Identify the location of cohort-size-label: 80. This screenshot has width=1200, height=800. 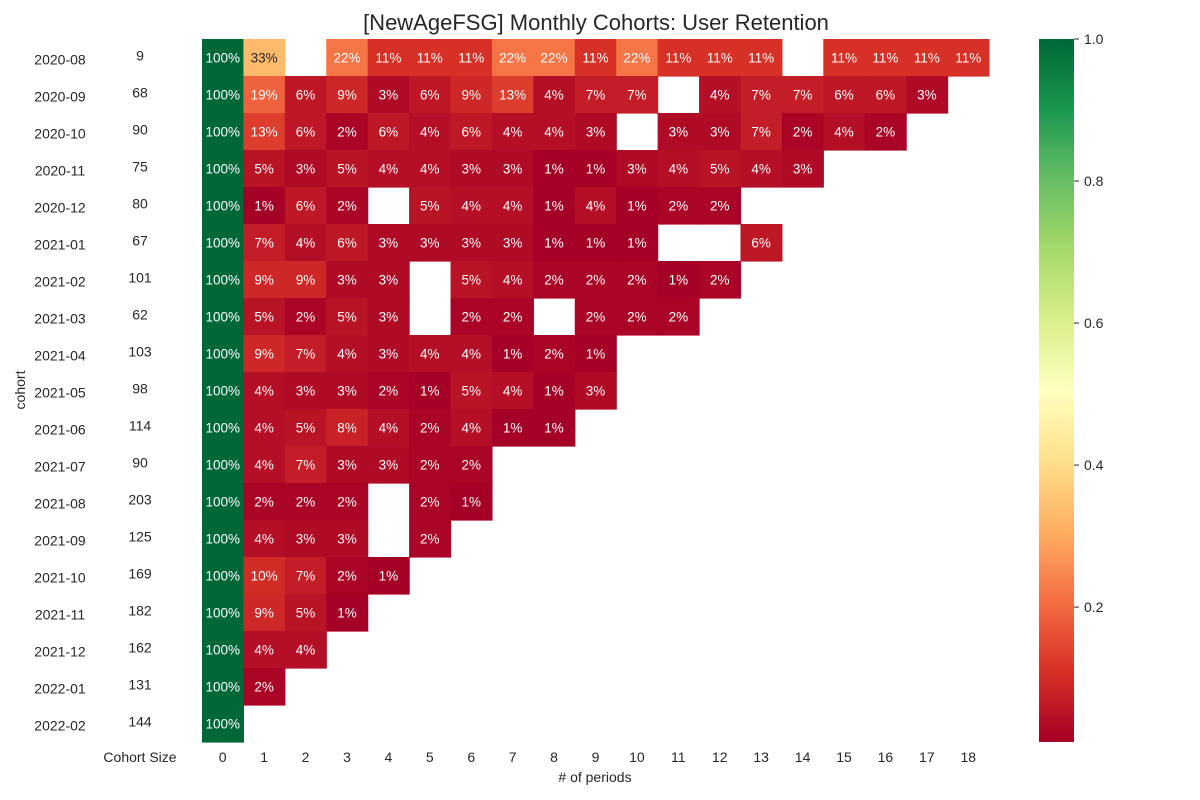
(140, 204).